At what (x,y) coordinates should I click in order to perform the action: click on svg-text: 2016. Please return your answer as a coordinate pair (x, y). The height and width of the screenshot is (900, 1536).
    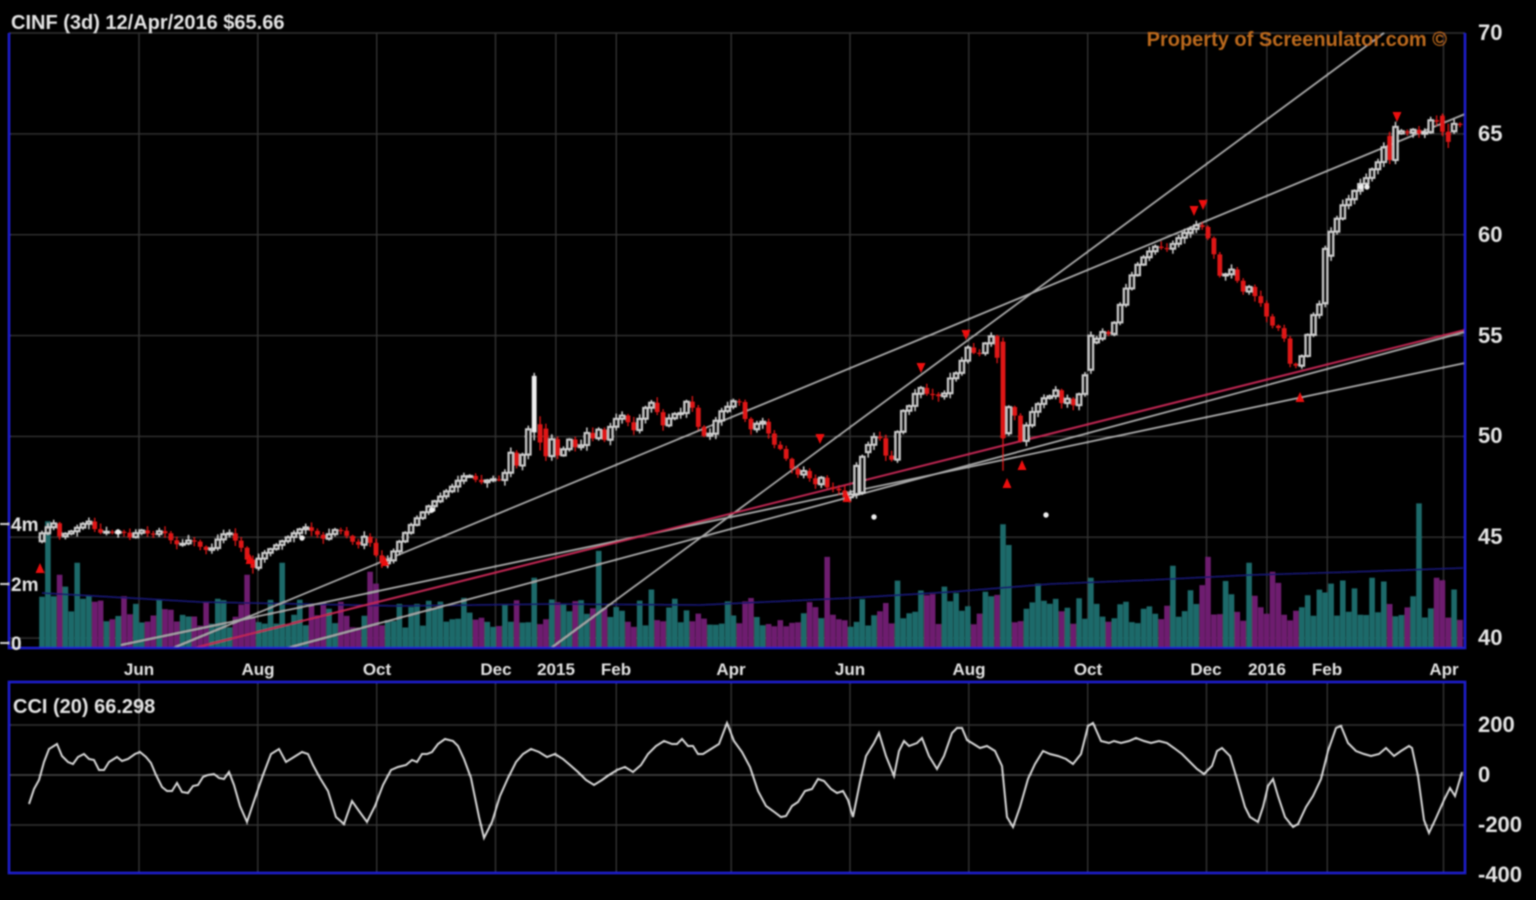
    Looking at the image, I should click on (1267, 669).